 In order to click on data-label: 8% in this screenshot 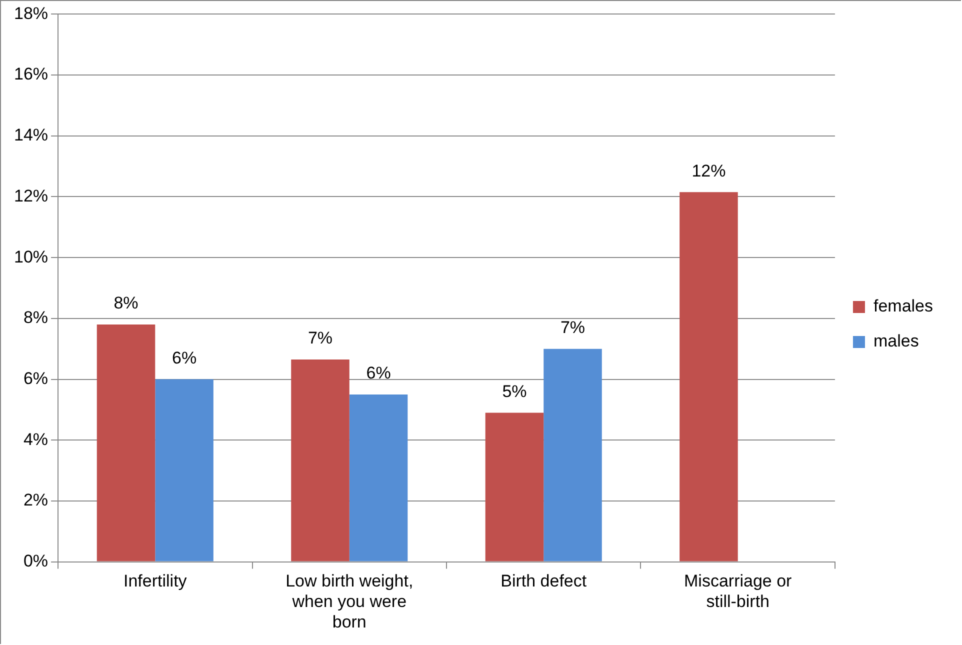, I will do `click(126, 303)`.